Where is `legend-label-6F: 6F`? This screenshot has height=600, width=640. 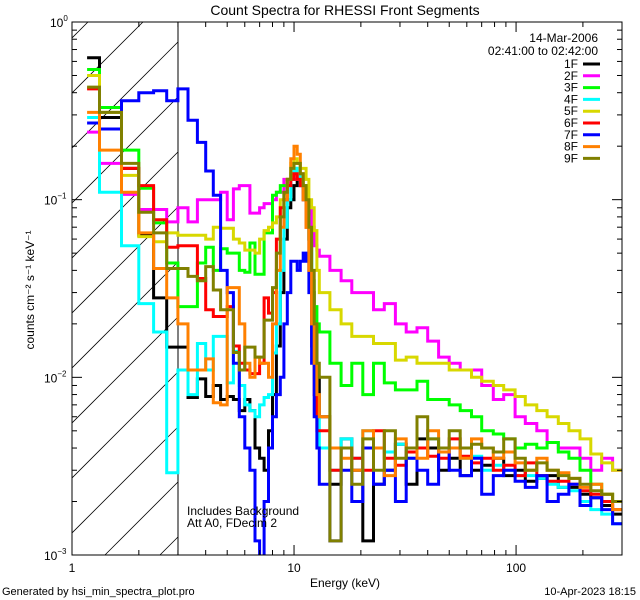 legend-label-6F: 6F is located at coordinates (571, 123).